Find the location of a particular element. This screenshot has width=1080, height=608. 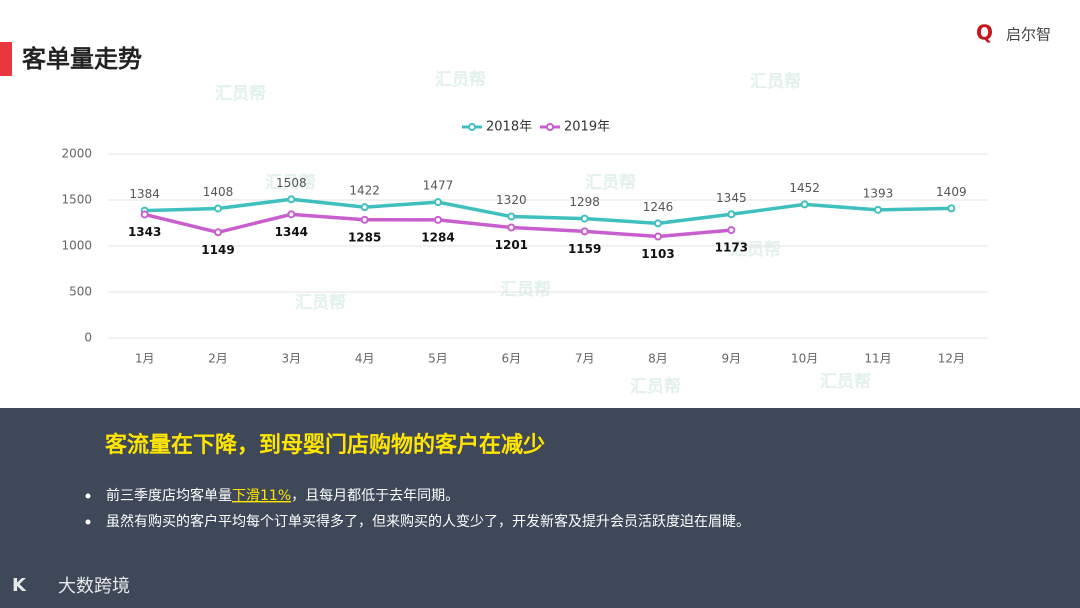

data-label: 1452 is located at coordinates (804, 188).